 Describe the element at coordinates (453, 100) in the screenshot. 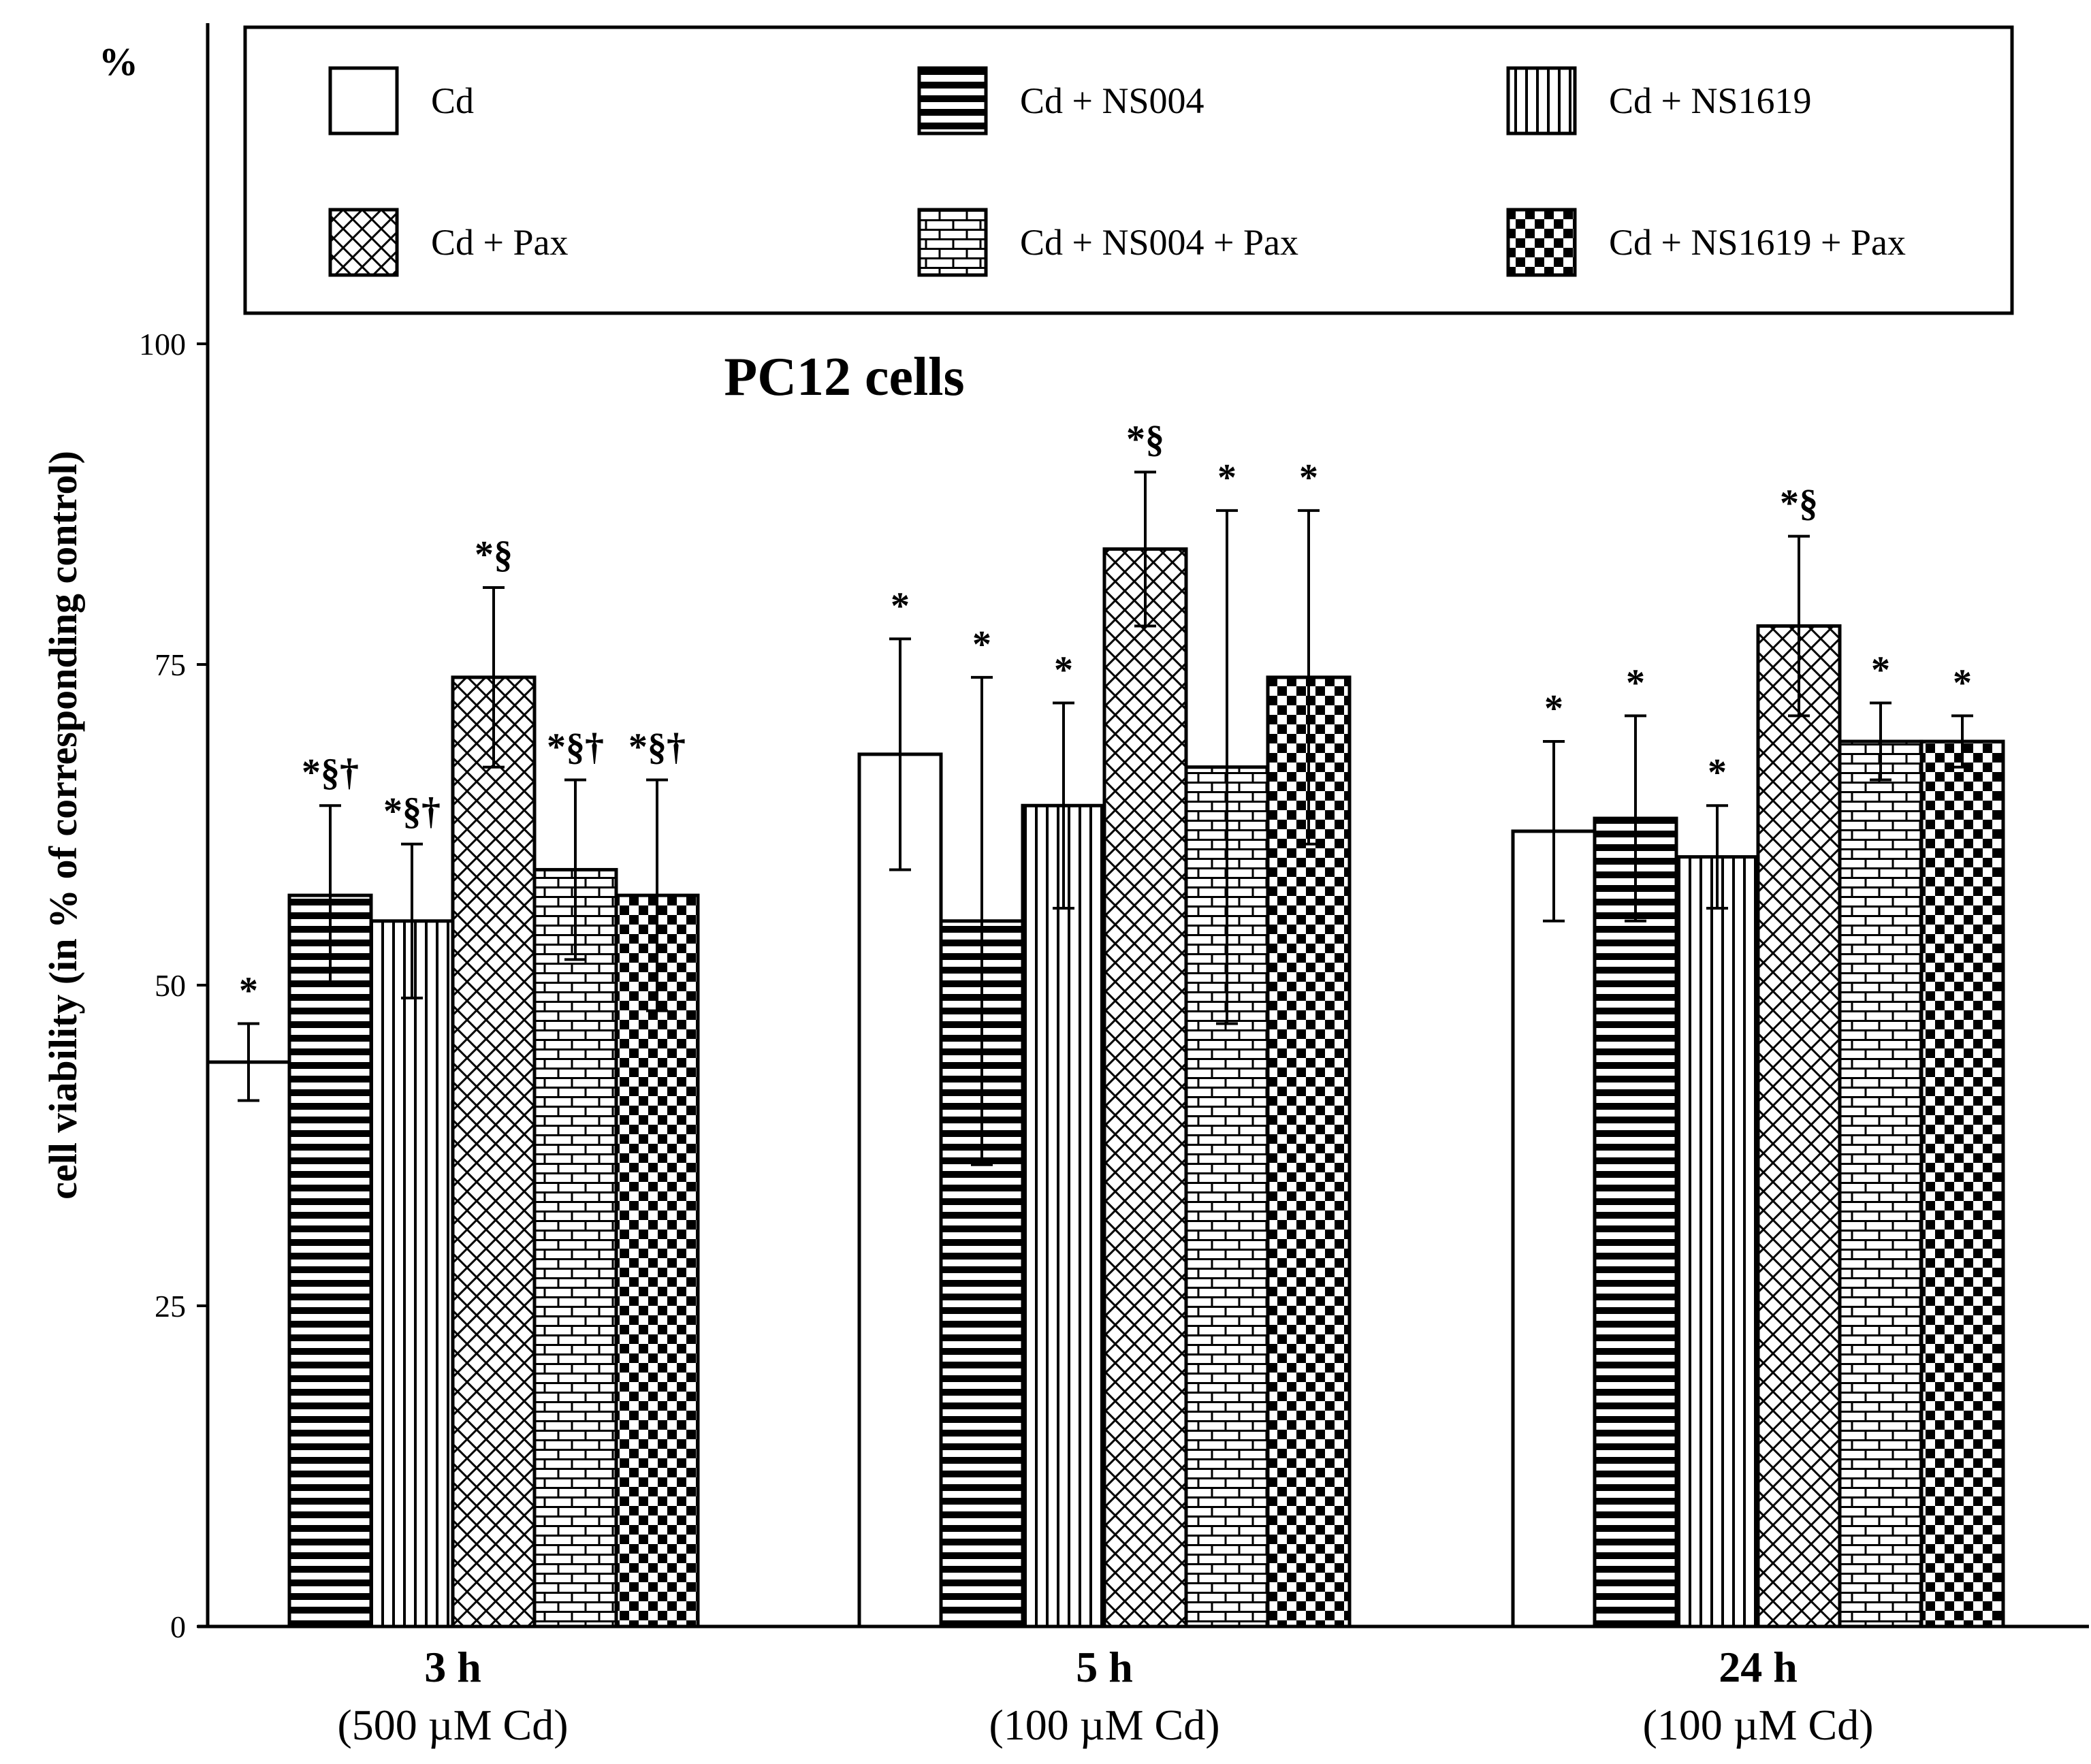

I see `legend-label: Cd` at that location.